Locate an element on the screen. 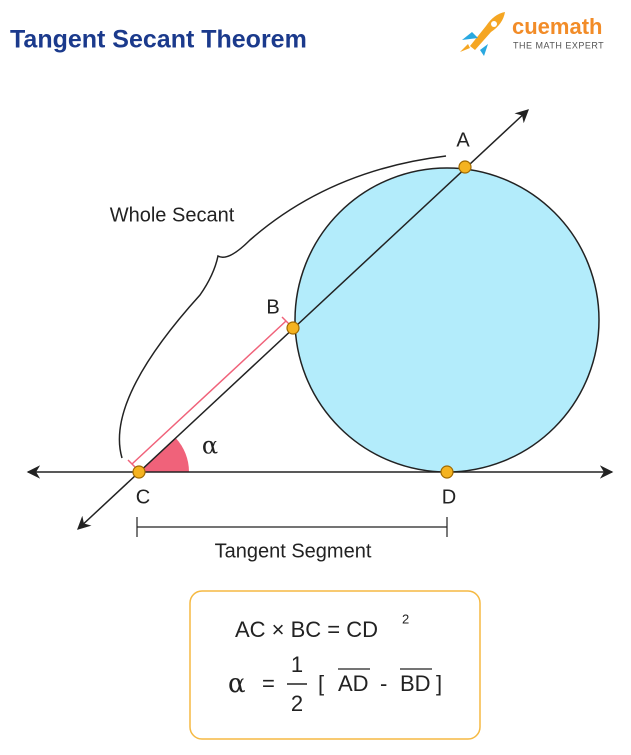 This screenshot has width=631, height=755. point-label: D is located at coordinates (449, 497).